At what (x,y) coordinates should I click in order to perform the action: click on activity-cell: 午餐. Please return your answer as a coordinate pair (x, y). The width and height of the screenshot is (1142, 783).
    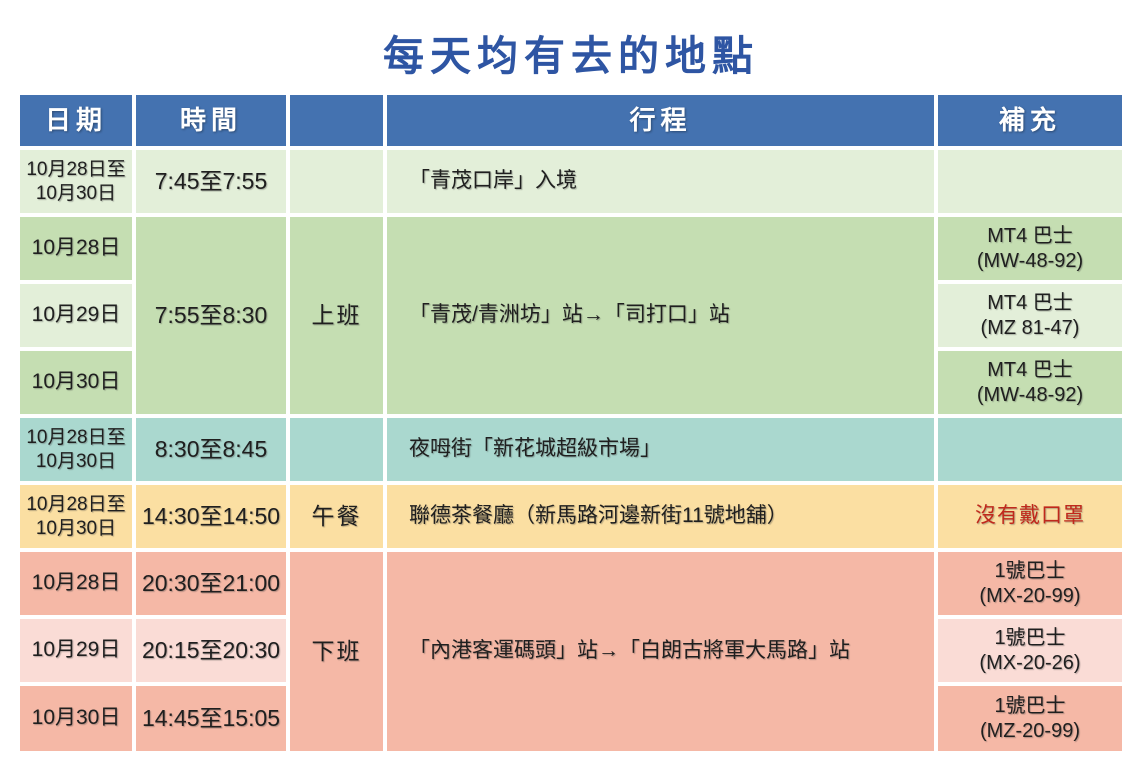
    Looking at the image, I should click on (336, 516).